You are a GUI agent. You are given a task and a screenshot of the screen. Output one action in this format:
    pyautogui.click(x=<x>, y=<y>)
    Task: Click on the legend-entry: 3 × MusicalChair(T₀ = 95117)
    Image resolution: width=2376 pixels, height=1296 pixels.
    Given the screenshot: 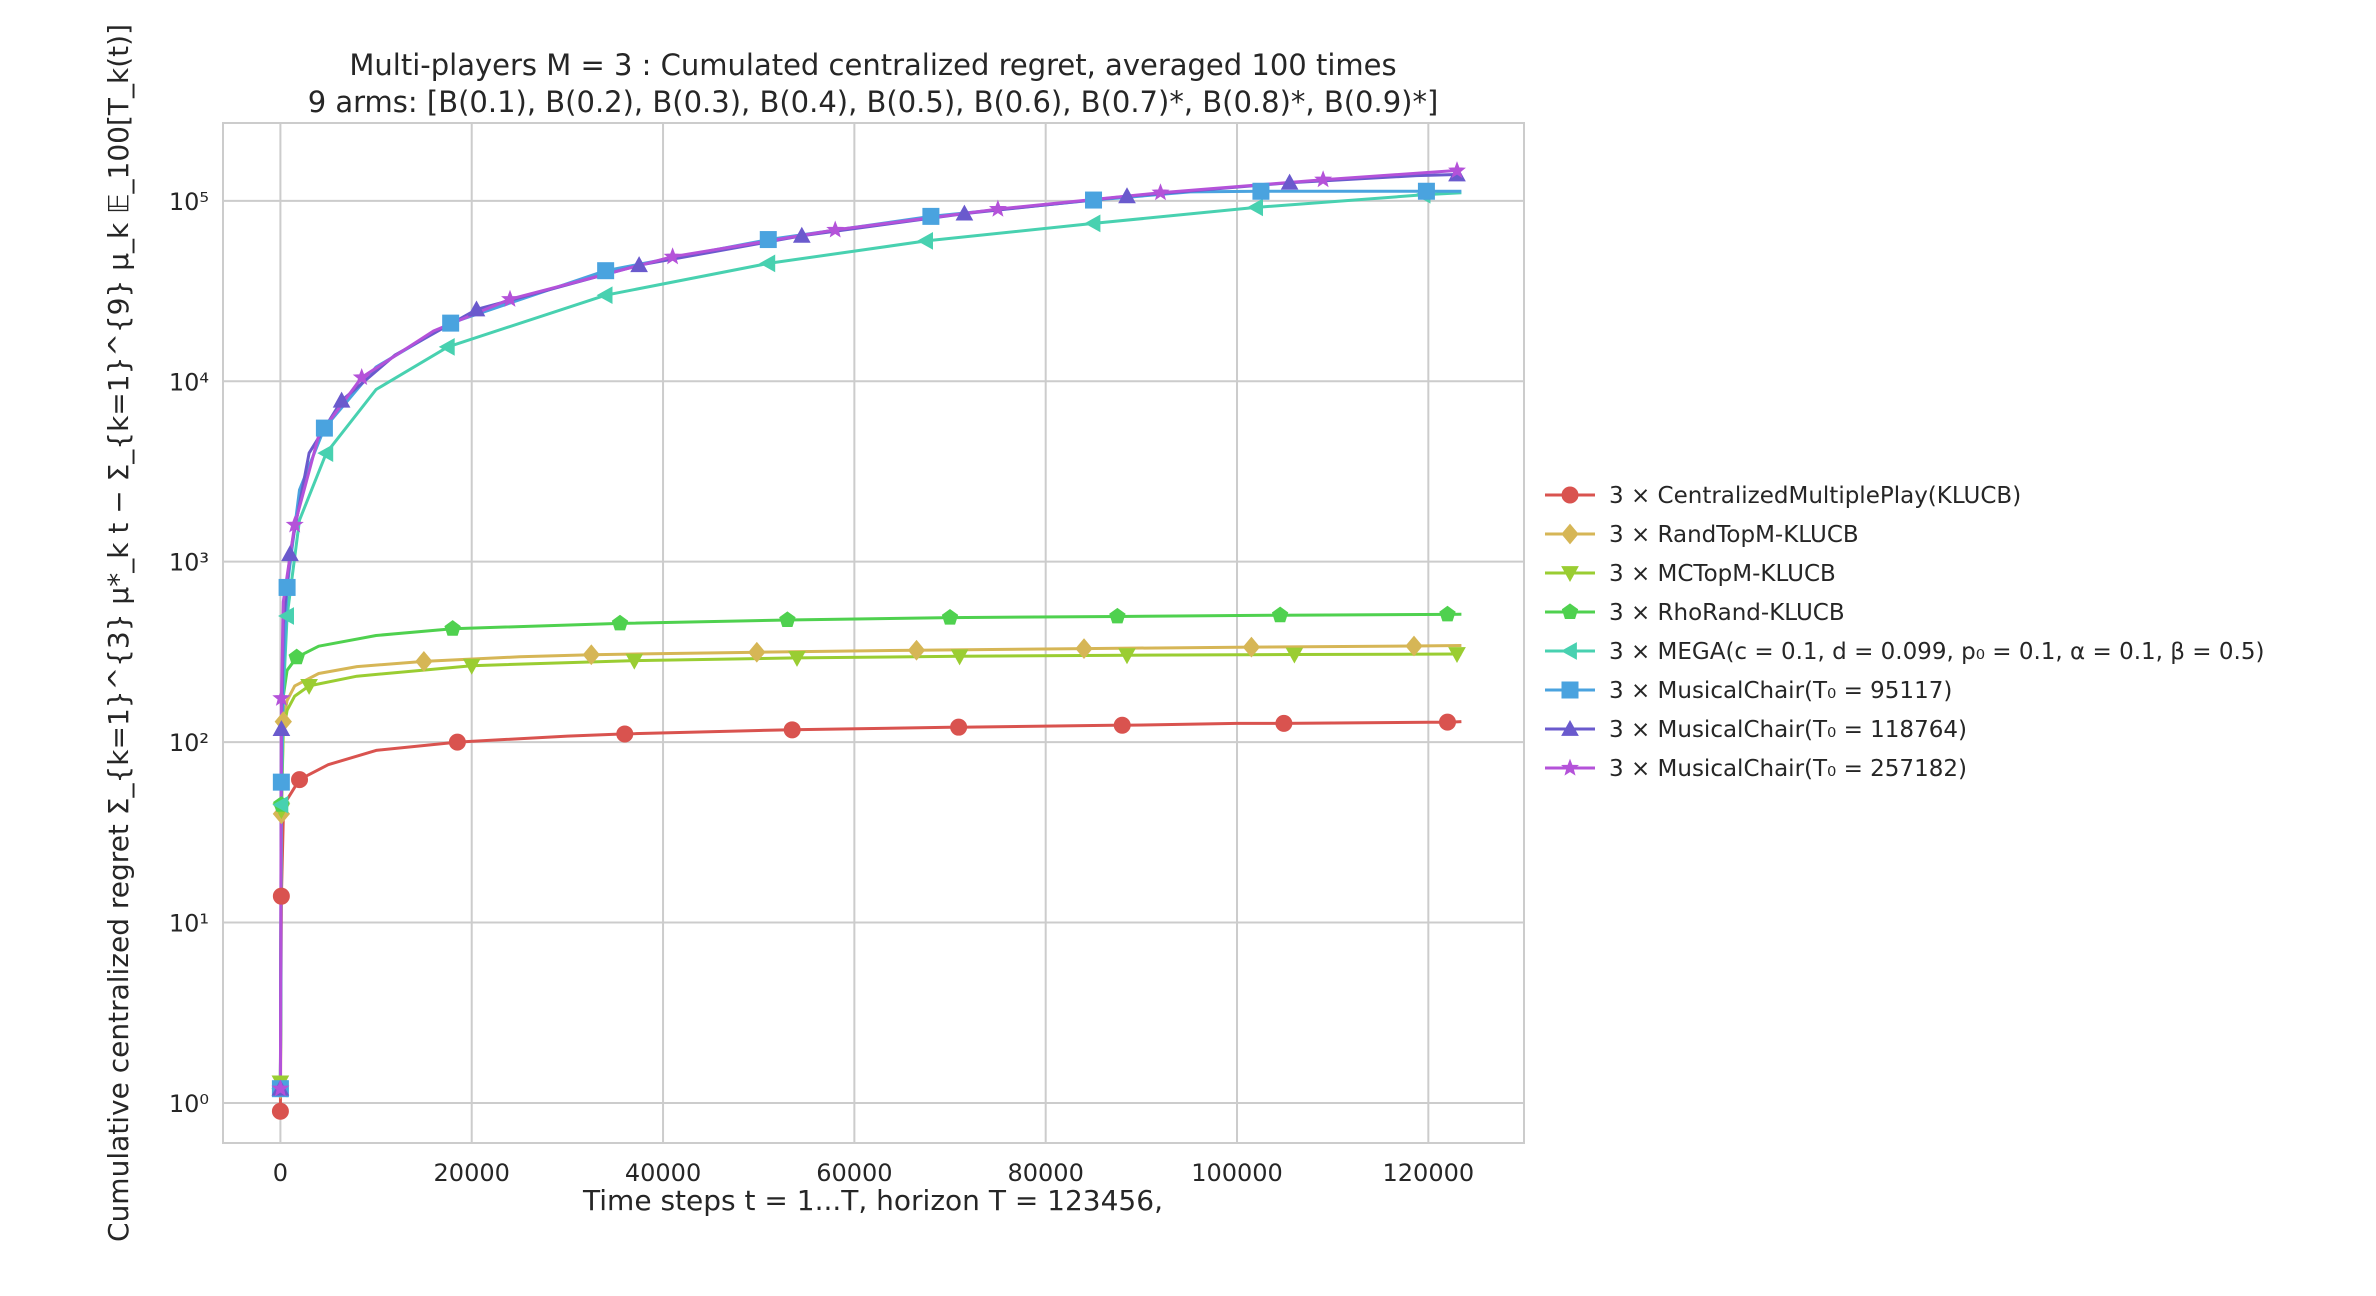 What is the action you would take?
    pyautogui.click(x=1780, y=691)
    